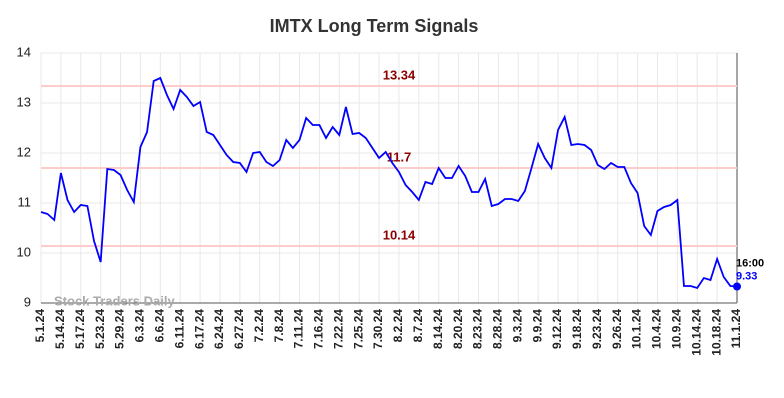  I want to click on y-tick-label: 10, so click(24, 251).